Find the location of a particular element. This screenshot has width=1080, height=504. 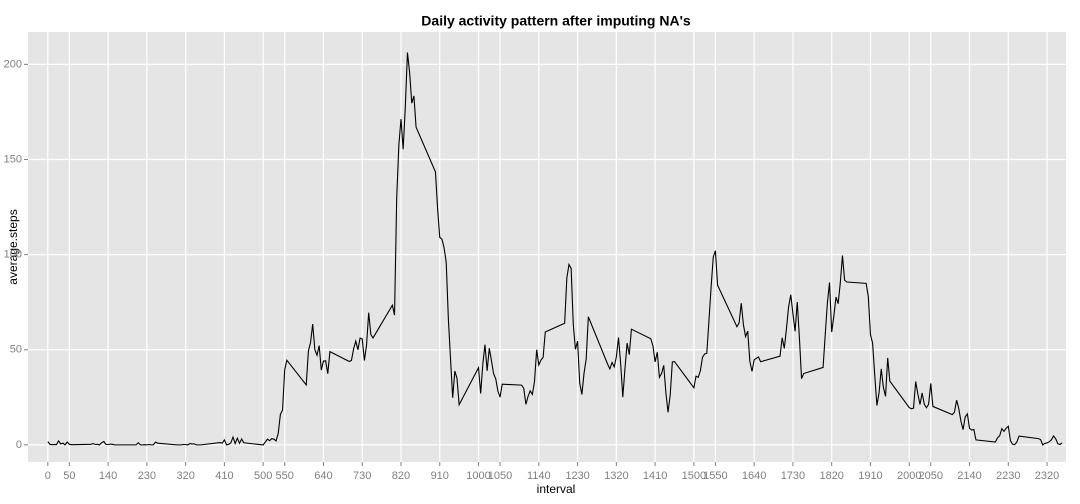

x-tick-label: 410 is located at coordinates (224, 476).